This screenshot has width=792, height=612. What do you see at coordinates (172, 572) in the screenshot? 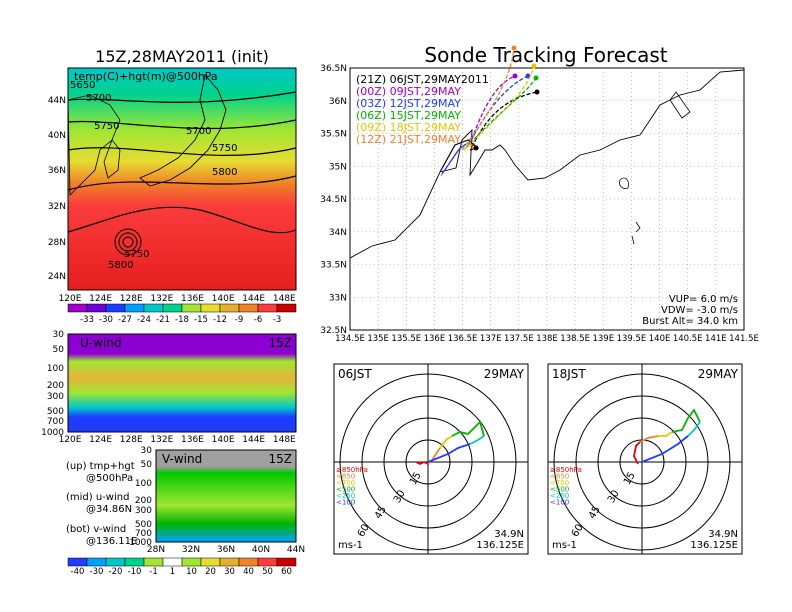
I see `wind-colorbar-label: 1` at bounding box center [172, 572].